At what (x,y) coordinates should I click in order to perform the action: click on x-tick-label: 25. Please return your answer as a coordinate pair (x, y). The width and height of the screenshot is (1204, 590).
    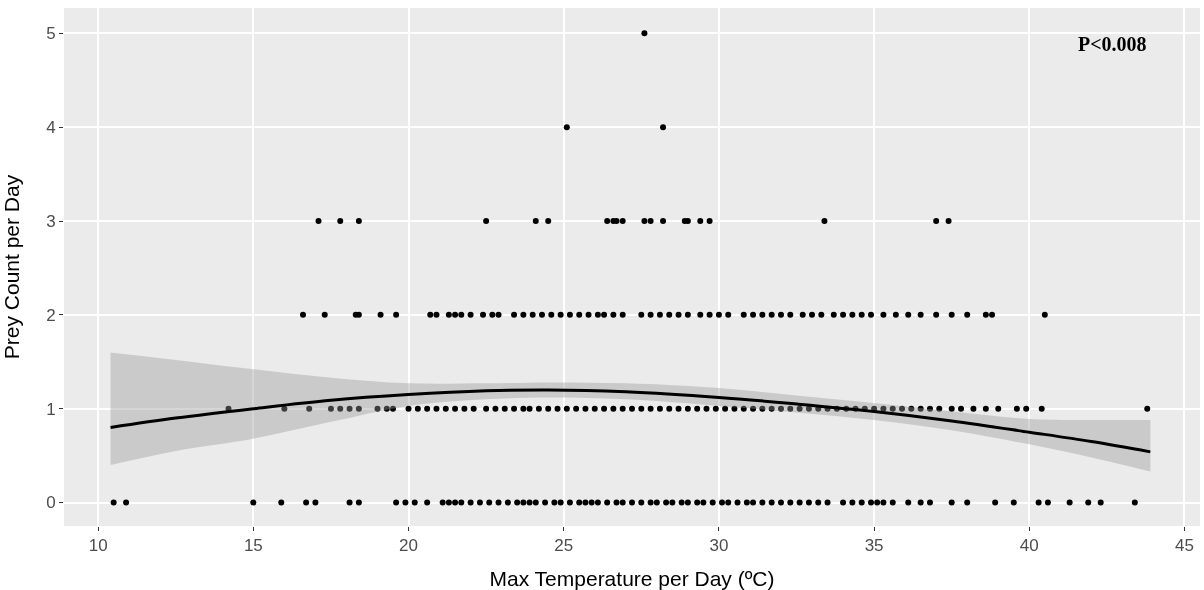
    Looking at the image, I should click on (564, 546).